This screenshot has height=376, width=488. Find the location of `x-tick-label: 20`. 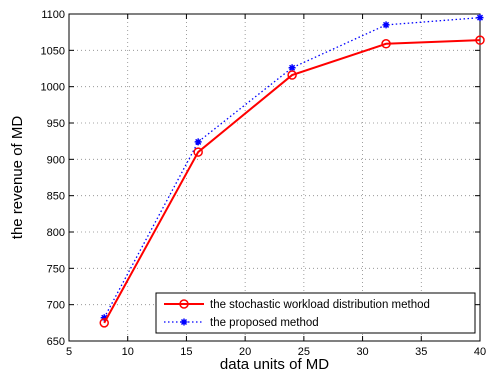

x-tick-label: 20 is located at coordinates (245, 352).